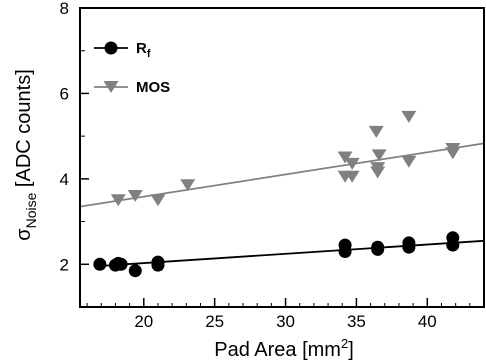 Image resolution: width=486 pixels, height=363 pixels. I want to click on x-tick-label: 40, so click(427, 321).